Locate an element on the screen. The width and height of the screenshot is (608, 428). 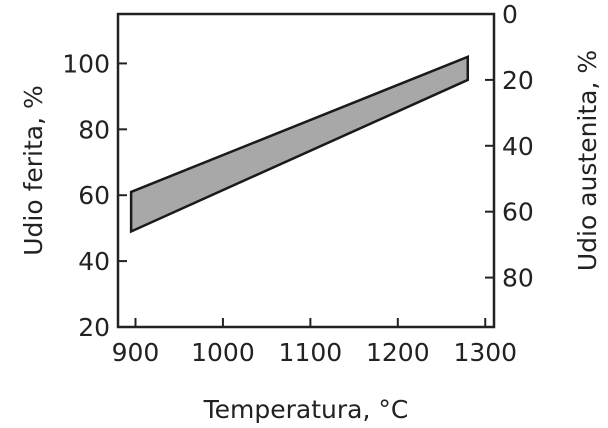
y-tick-label: 40 is located at coordinates (94, 261).